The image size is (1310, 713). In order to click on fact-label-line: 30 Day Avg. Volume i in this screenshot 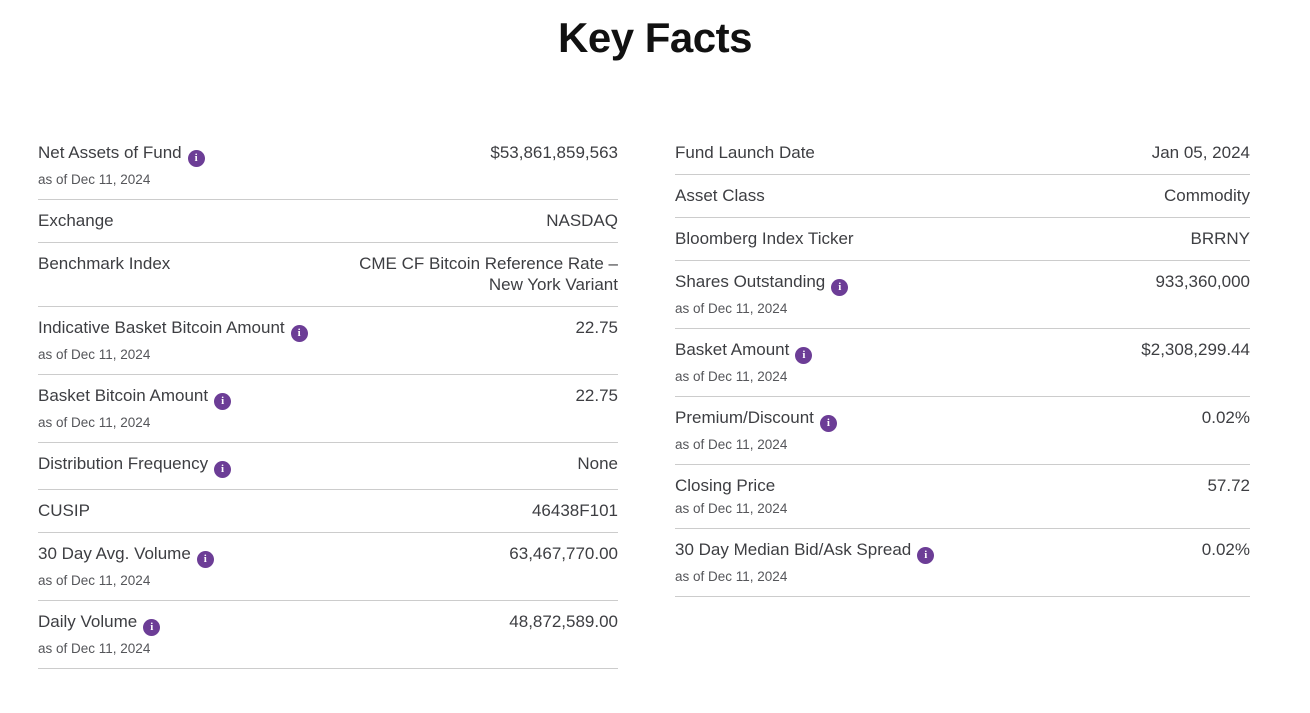, I will do `click(174, 556)`.